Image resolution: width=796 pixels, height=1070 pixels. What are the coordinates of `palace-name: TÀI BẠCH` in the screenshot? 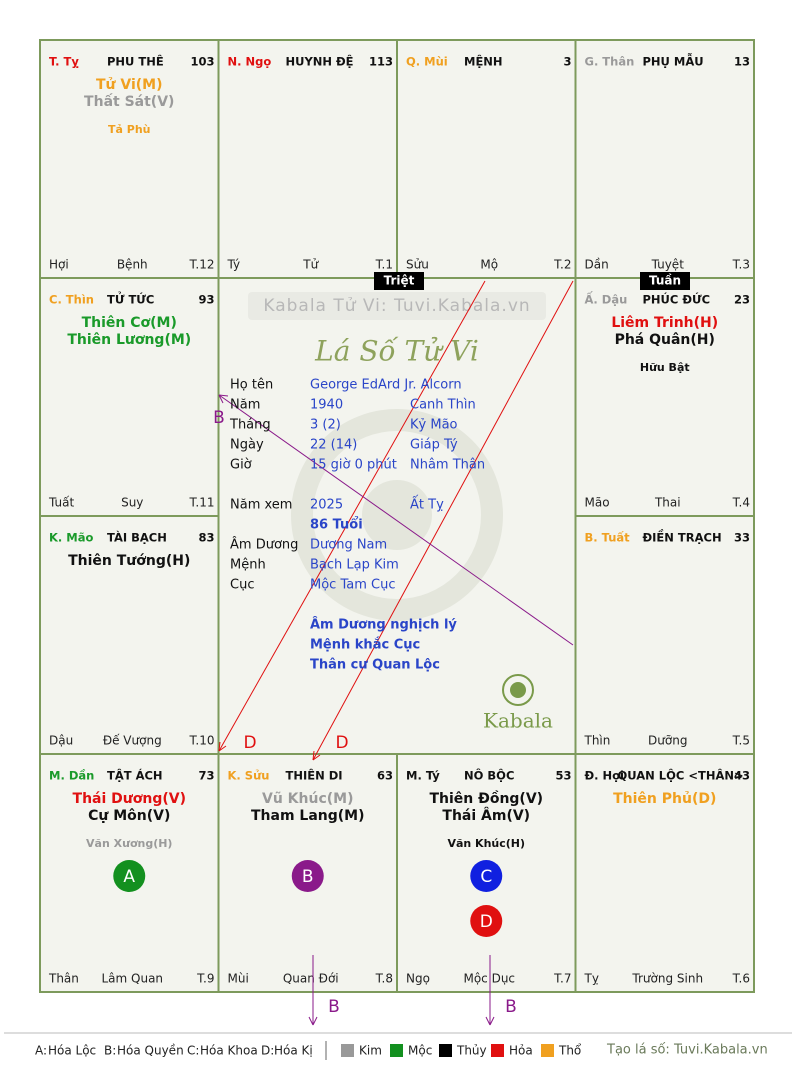 It's located at (137, 537).